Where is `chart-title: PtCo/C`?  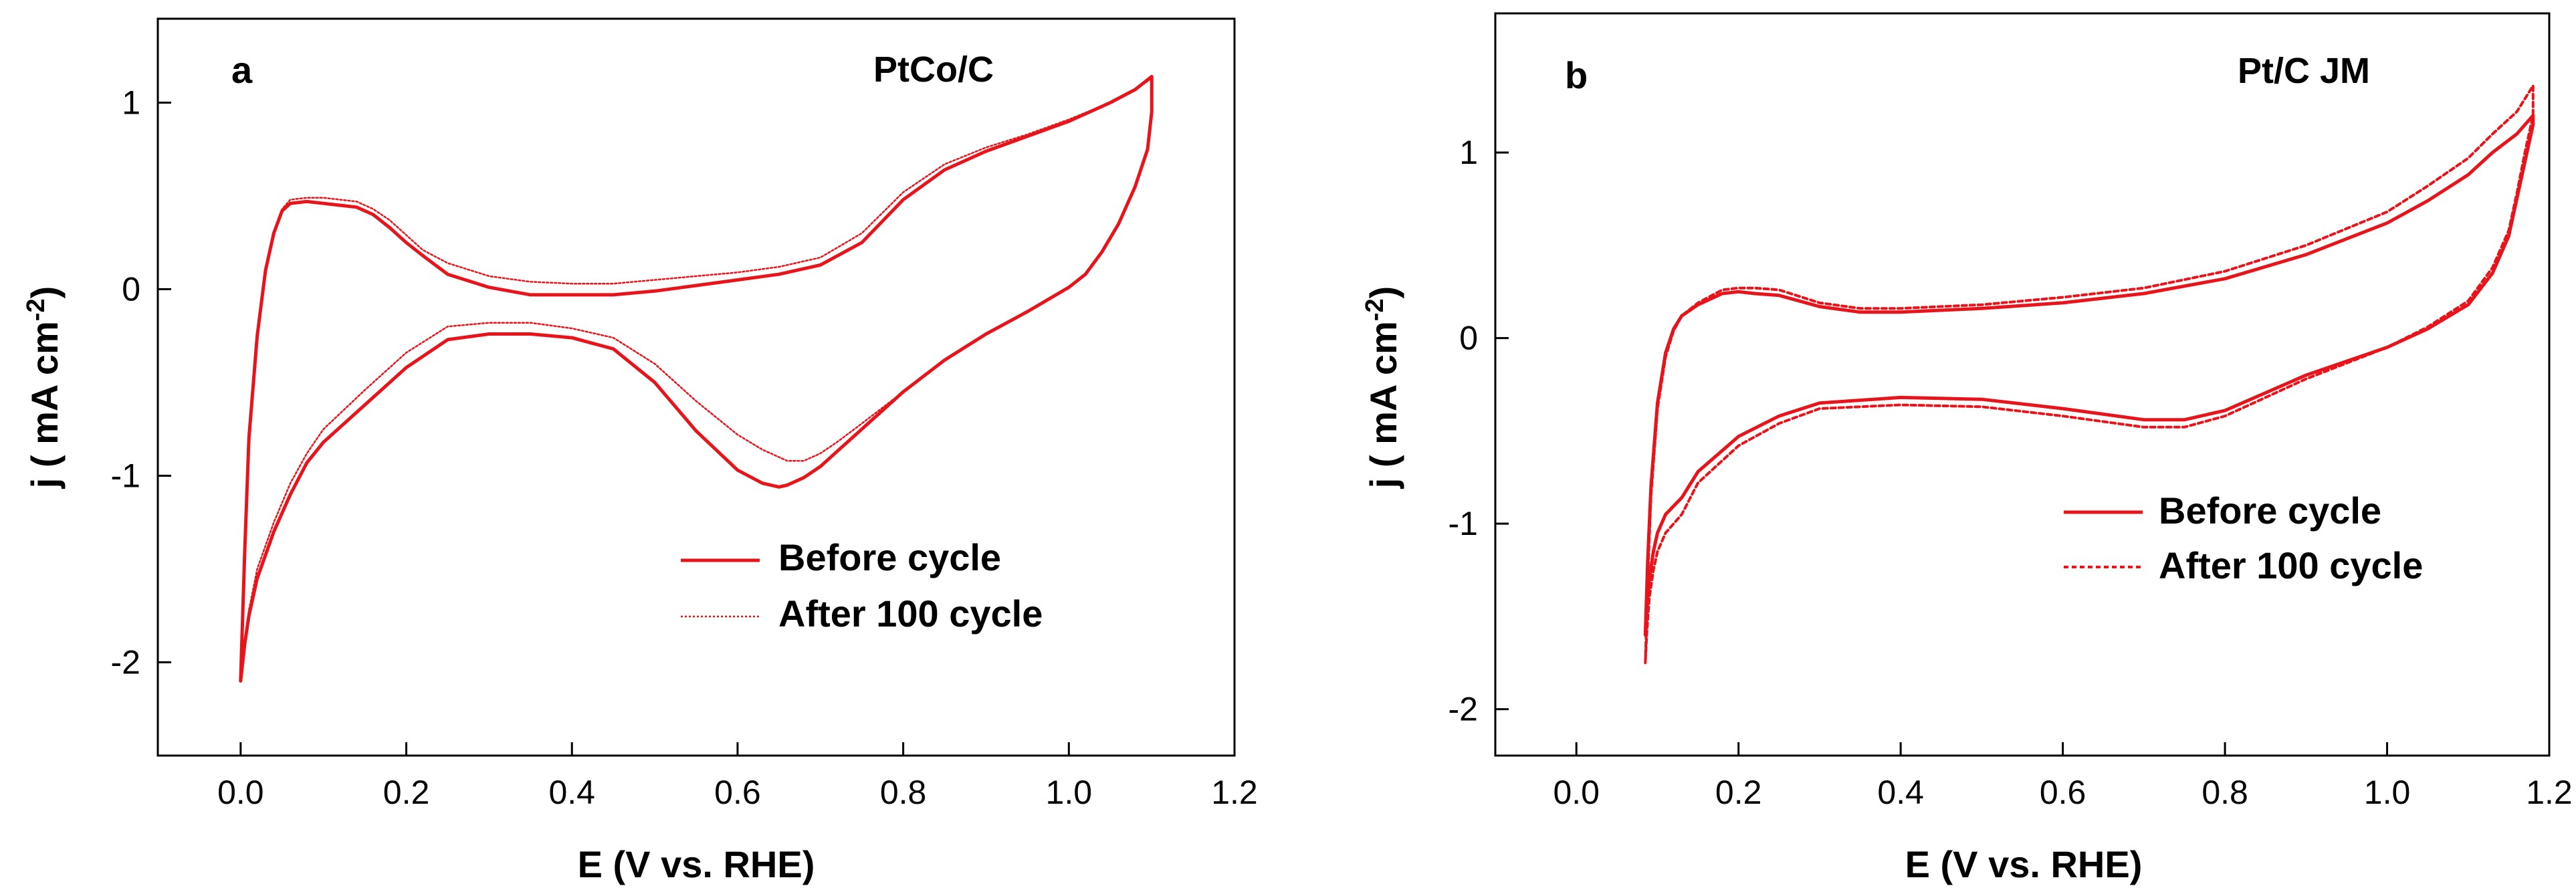
chart-title: PtCo/C is located at coordinates (934, 69).